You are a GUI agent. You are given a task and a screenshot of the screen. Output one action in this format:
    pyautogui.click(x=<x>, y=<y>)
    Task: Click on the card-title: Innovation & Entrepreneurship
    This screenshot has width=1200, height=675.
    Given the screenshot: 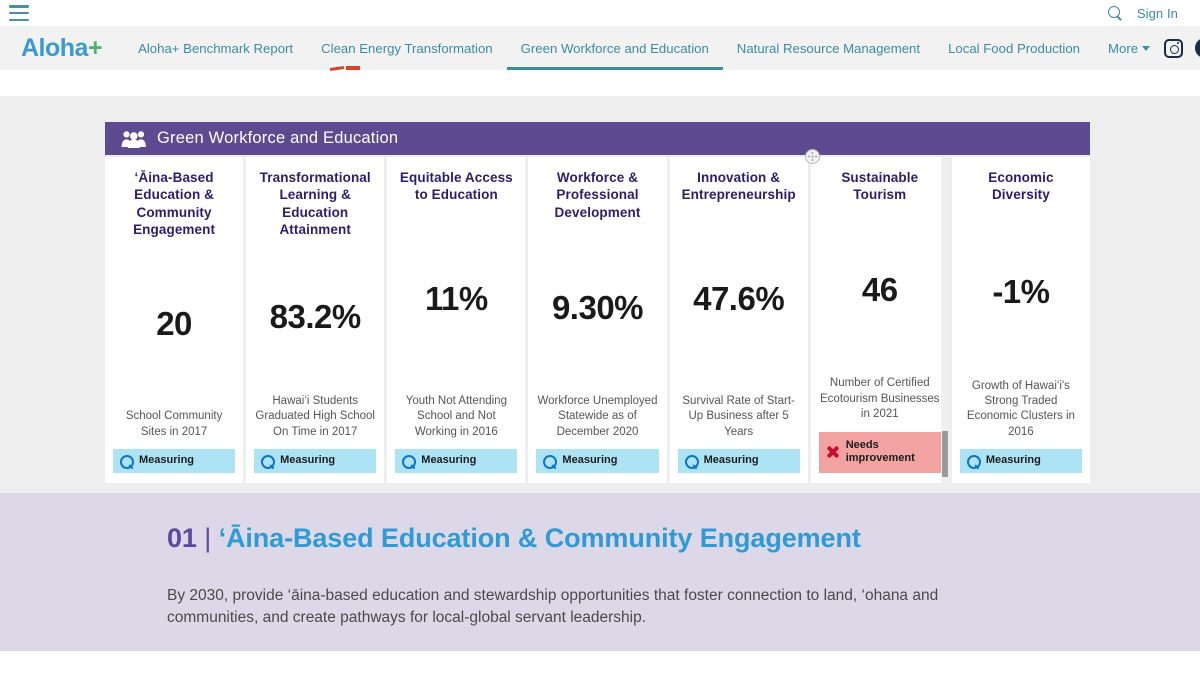 What is the action you would take?
    pyautogui.click(x=738, y=186)
    